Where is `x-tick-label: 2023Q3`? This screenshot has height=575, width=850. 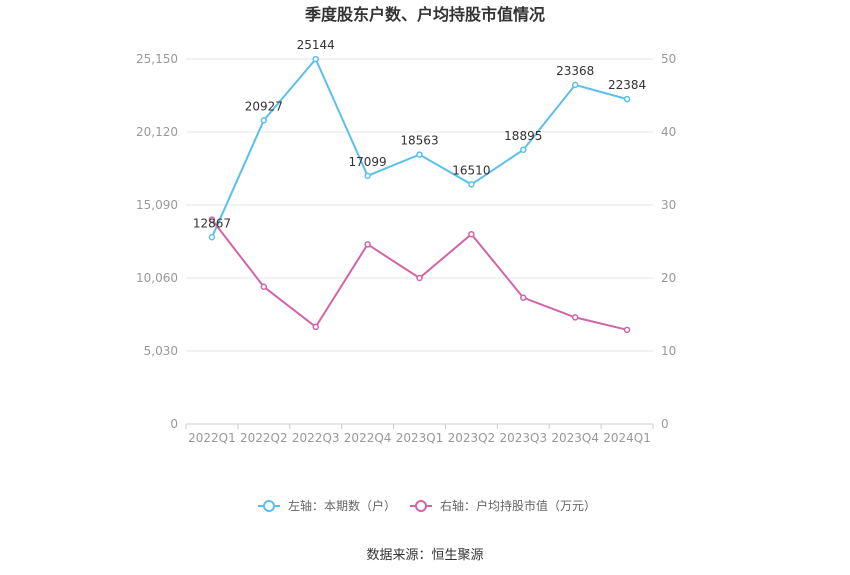 x-tick-label: 2023Q3 is located at coordinates (523, 438).